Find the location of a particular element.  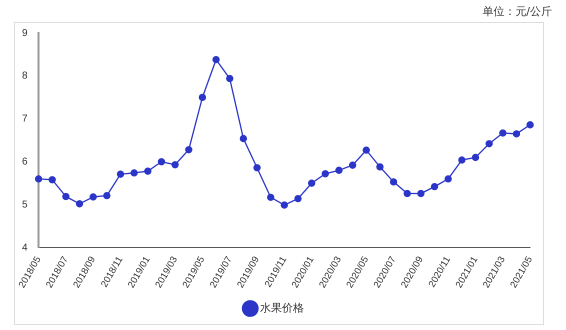

y-tick-label: 6 is located at coordinates (25, 162).